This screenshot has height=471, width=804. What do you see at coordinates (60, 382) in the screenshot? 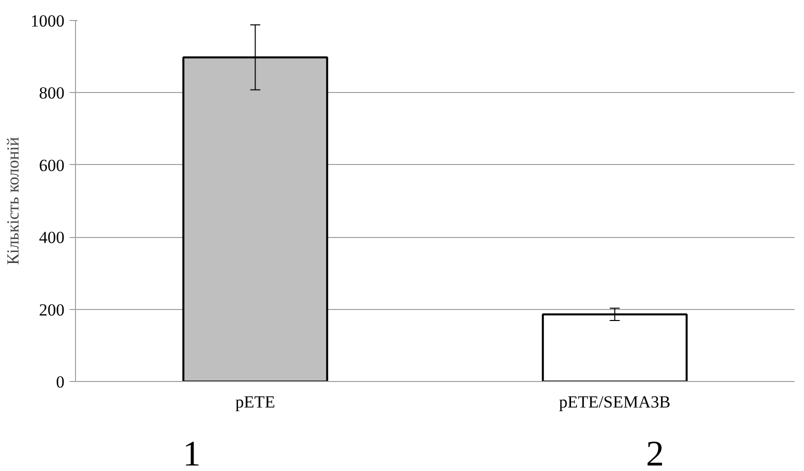
I see `y-tick-label: 0` at bounding box center [60, 382].